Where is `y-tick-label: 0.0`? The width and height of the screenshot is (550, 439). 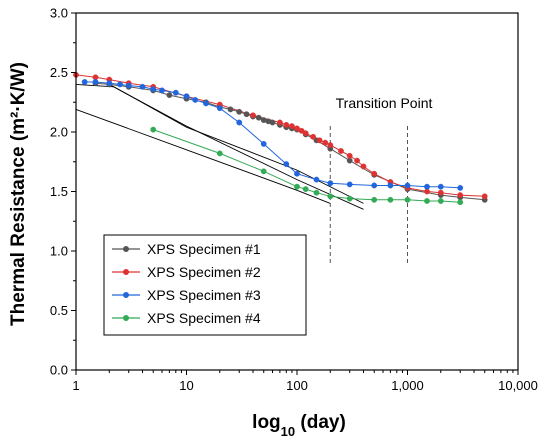 y-tick-label: 0.0 is located at coordinates (59, 370).